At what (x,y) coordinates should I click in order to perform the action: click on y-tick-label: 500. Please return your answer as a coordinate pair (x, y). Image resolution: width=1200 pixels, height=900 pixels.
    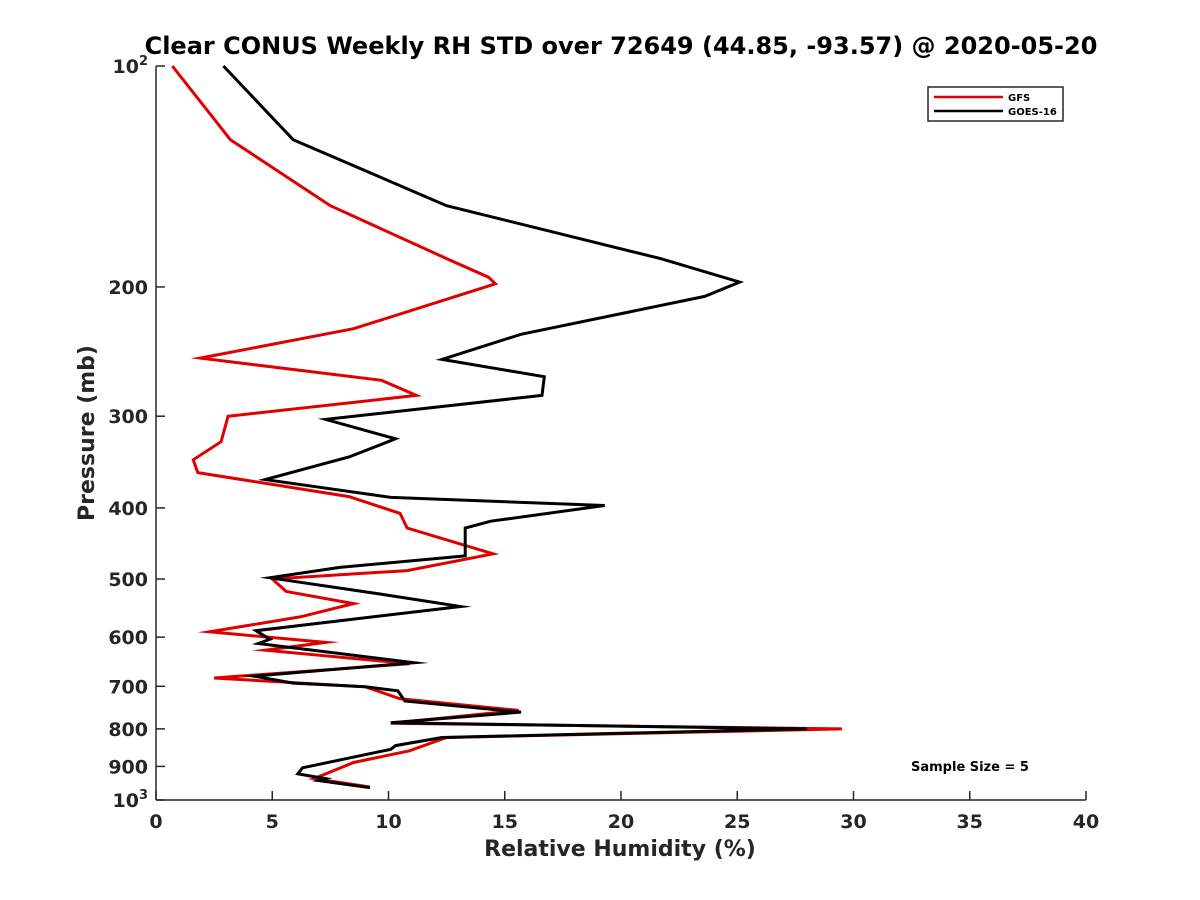
    Looking at the image, I should click on (128, 580).